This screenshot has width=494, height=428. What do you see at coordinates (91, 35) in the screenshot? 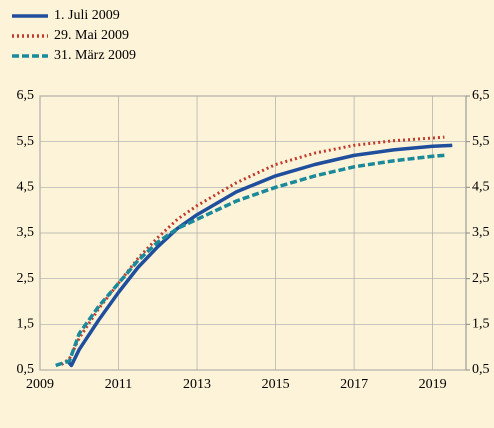
I see `legend-label: 29. Mai 2009` at bounding box center [91, 35].